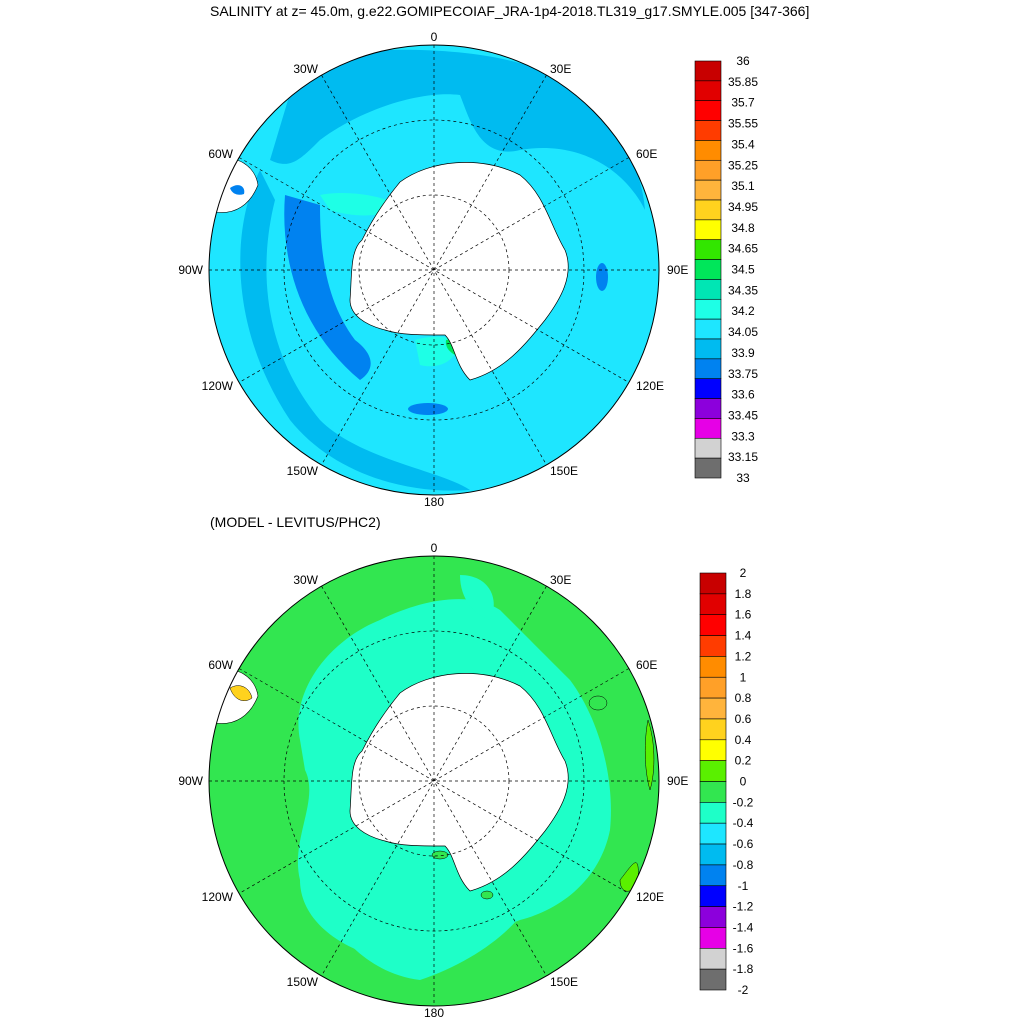 This screenshot has height=1024, width=1024. Describe the element at coordinates (241, 693) in the screenshot. I see `bottom-patch-coastal-positive` at that location.